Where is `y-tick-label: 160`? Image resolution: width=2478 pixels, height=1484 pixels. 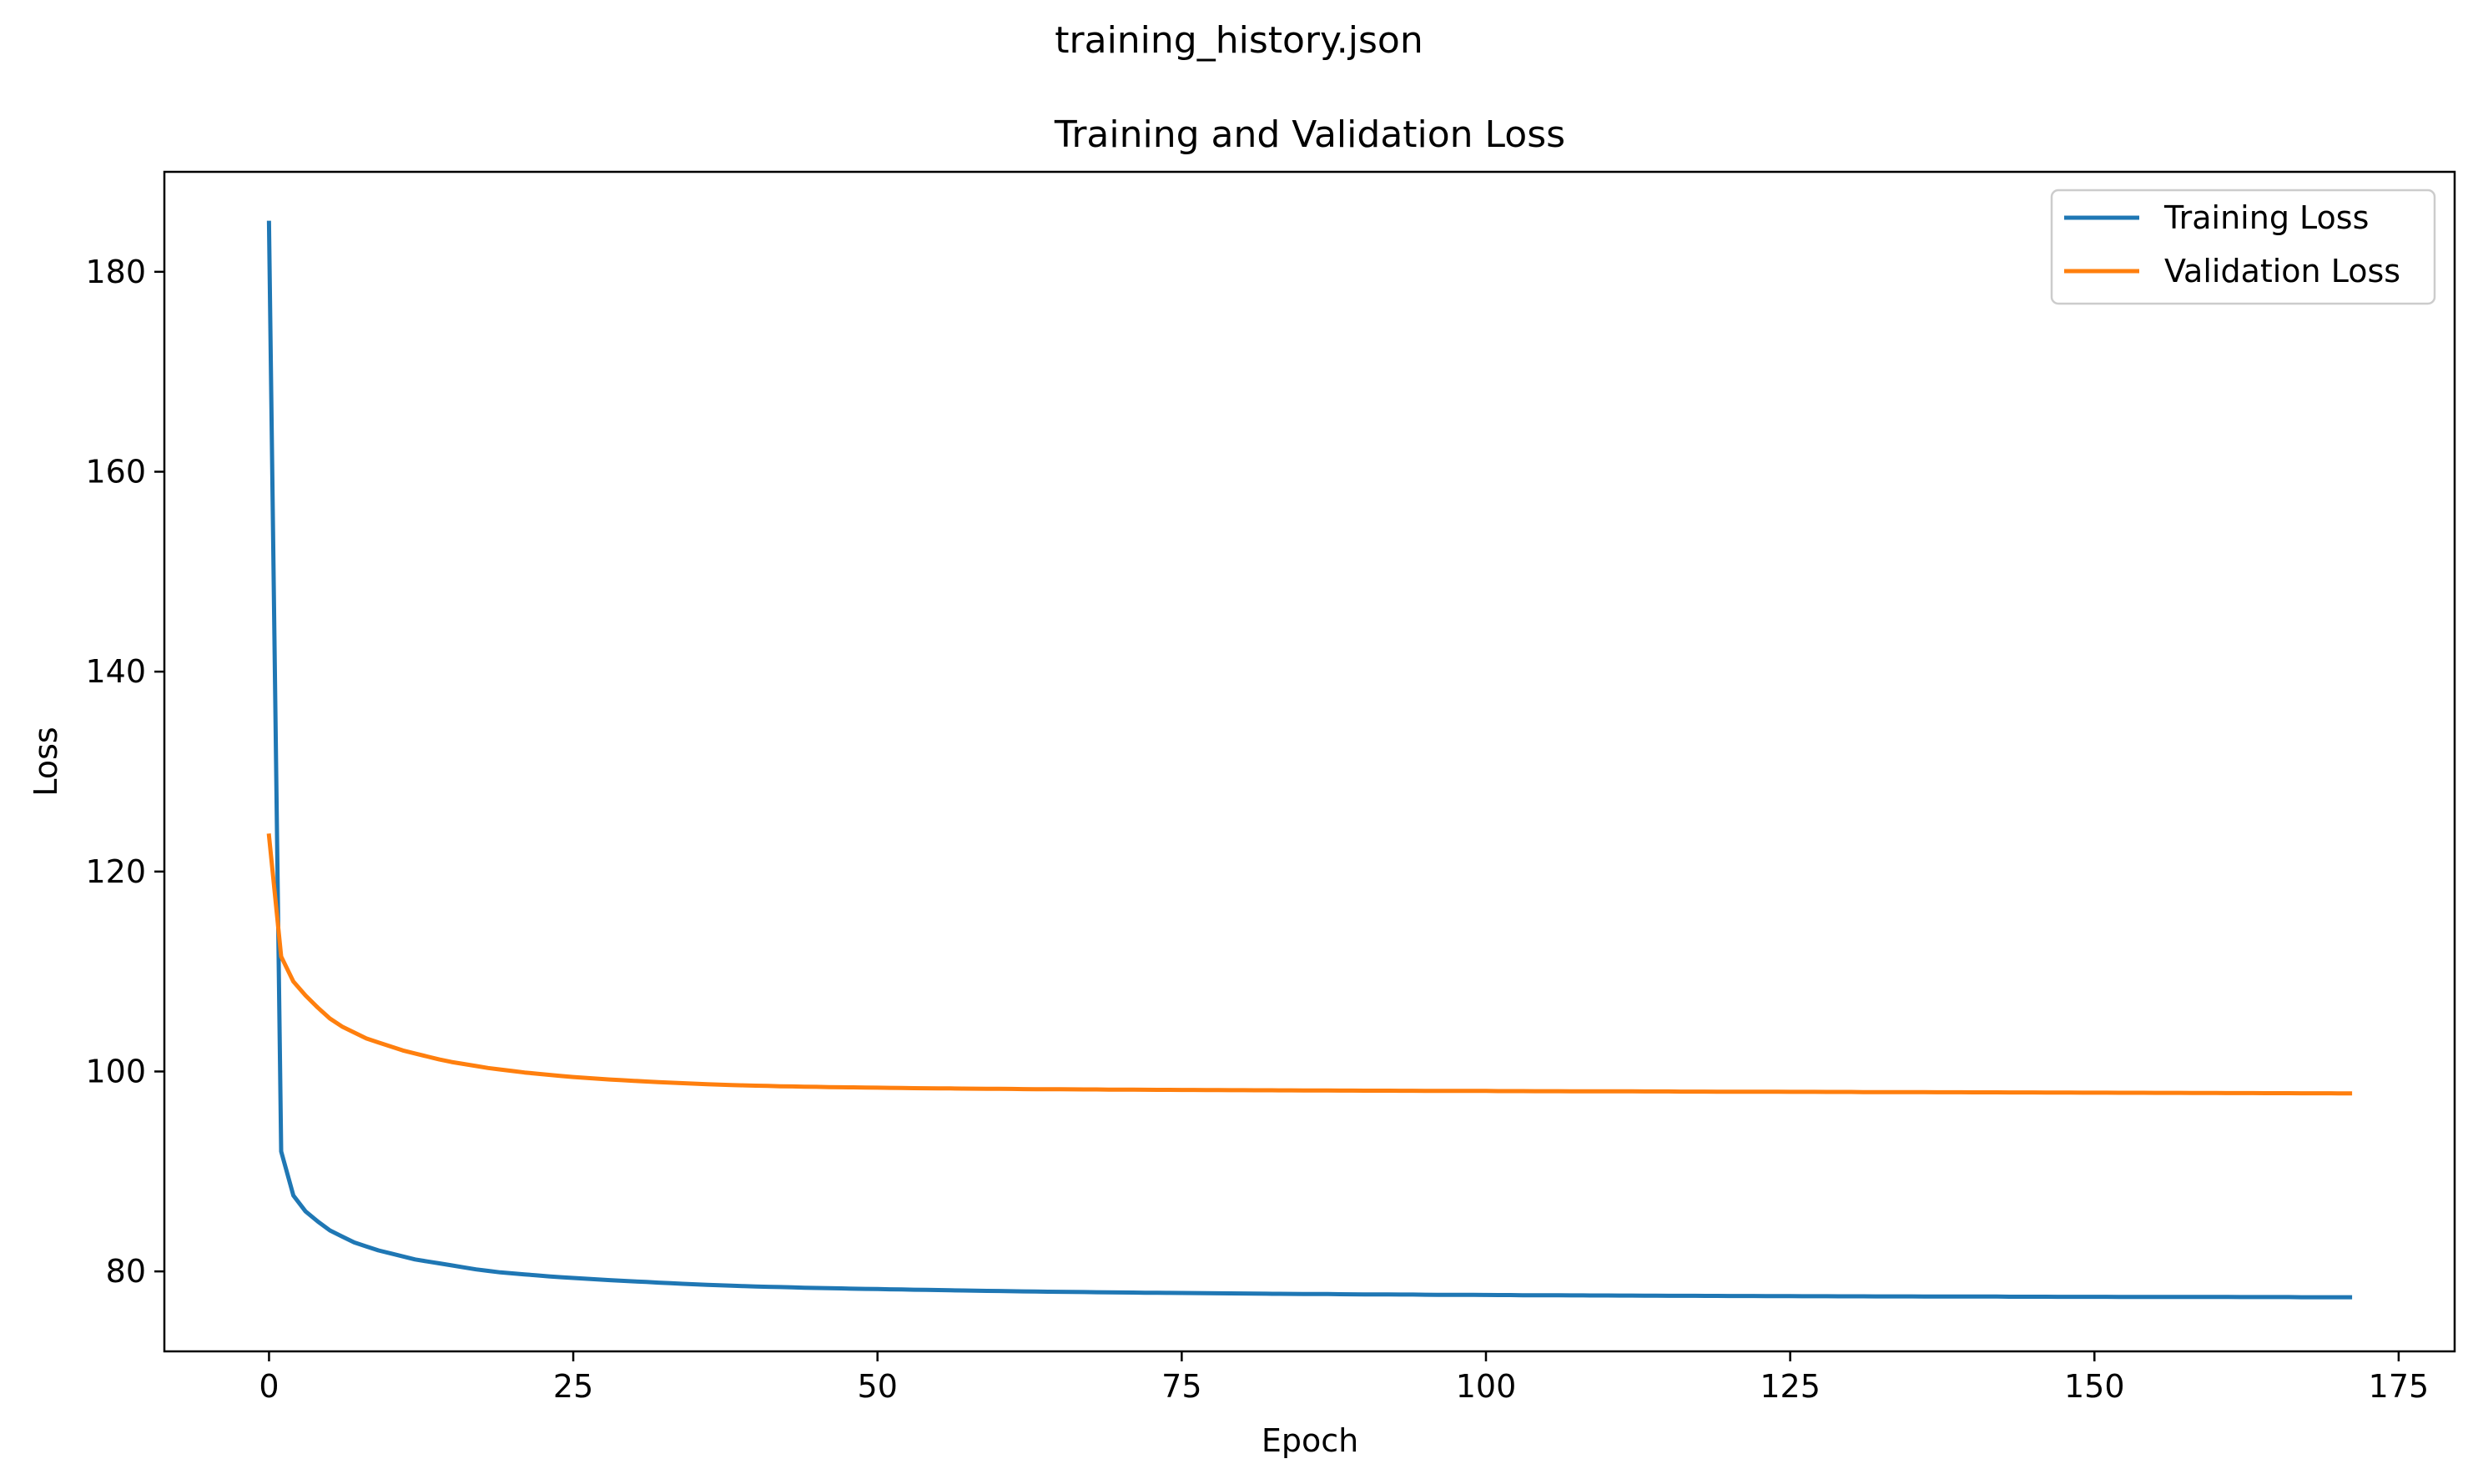 y-tick-label: 160 is located at coordinates (115, 472).